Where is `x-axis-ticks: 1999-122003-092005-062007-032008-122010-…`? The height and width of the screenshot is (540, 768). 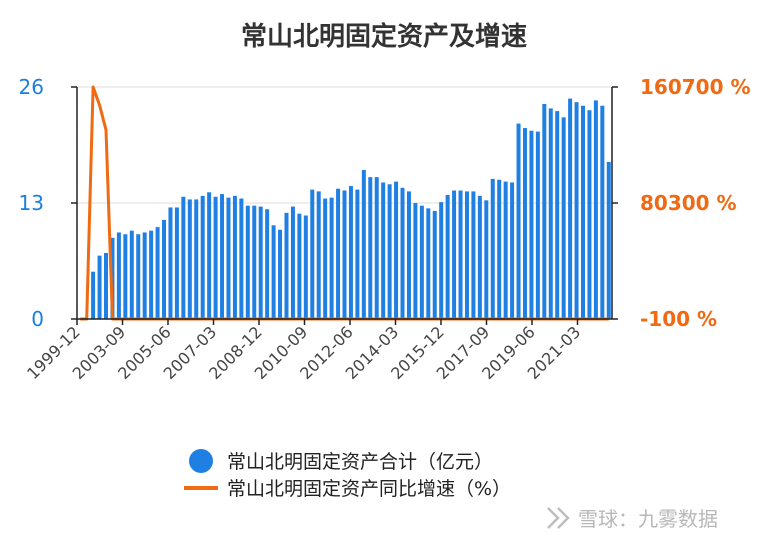
x-axis-ticks: 1999-122003-092005-062007-032008-122010-… is located at coordinates (303, 351).